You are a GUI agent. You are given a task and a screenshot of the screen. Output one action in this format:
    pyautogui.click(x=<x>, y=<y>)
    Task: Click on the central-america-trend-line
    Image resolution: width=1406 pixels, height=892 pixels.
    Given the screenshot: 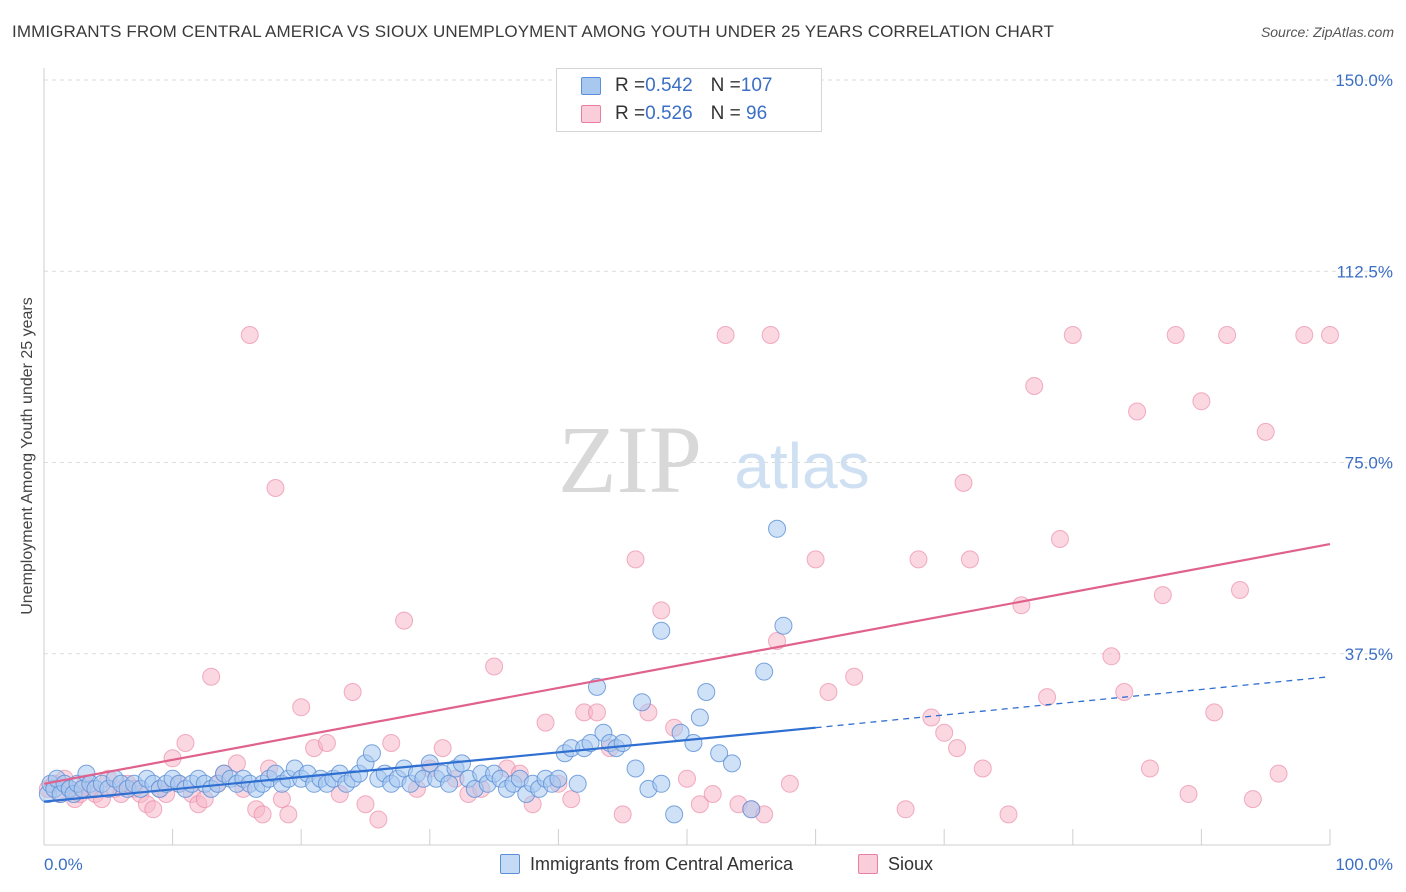 What is the action you would take?
    pyautogui.click(x=429, y=764)
    